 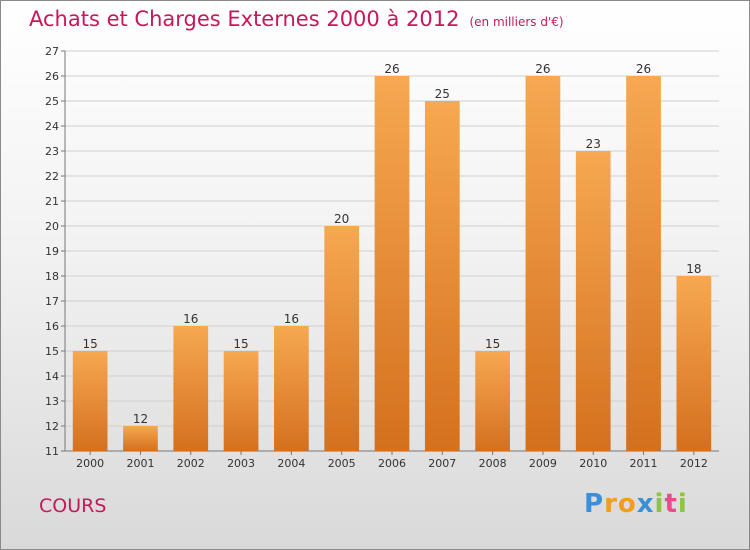 I want to click on logo-letter: r, so click(x=611, y=504).